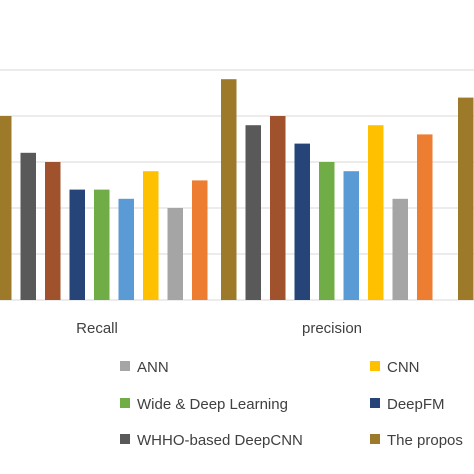 This screenshot has height=474, width=474. What do you see at coordinates (332, 328) in the screenshot?
I see `category-label: precision` at bounding box center [332, 328].